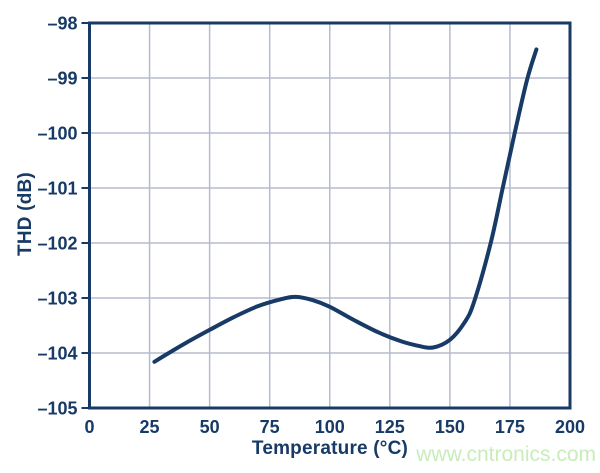  What do you see at coordinates (62, 24) in the screenshot?
I see `y-tick-label: –98` at bounding box center [62, 24].